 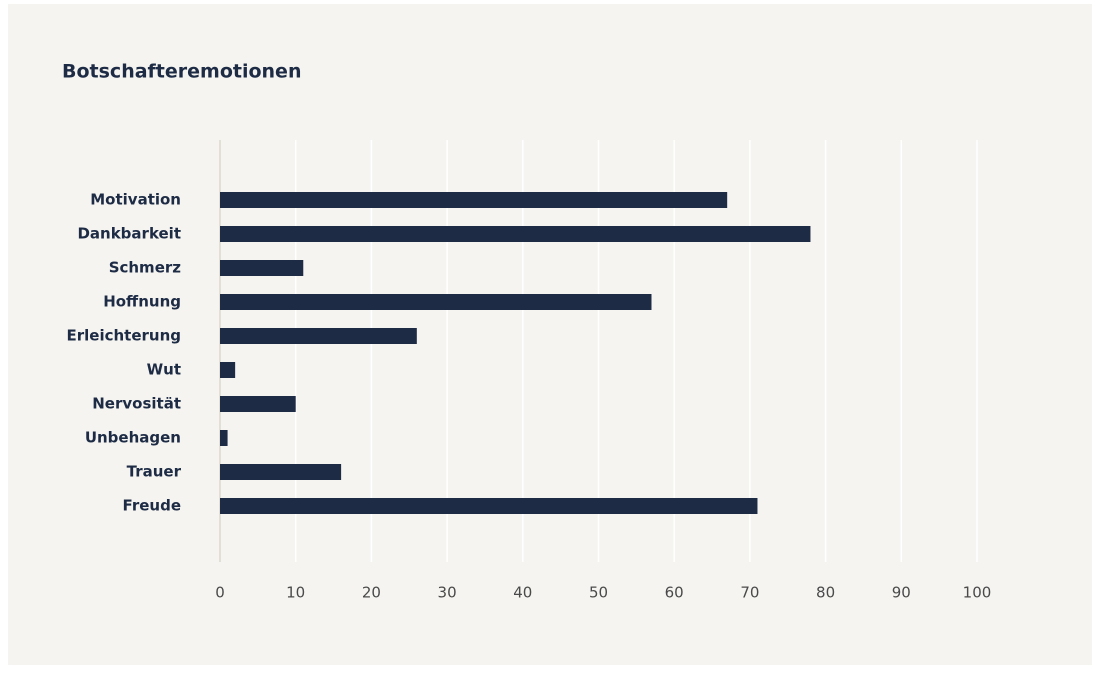 I want to click on x-tick-label: 0, so click(x=220, y=593).